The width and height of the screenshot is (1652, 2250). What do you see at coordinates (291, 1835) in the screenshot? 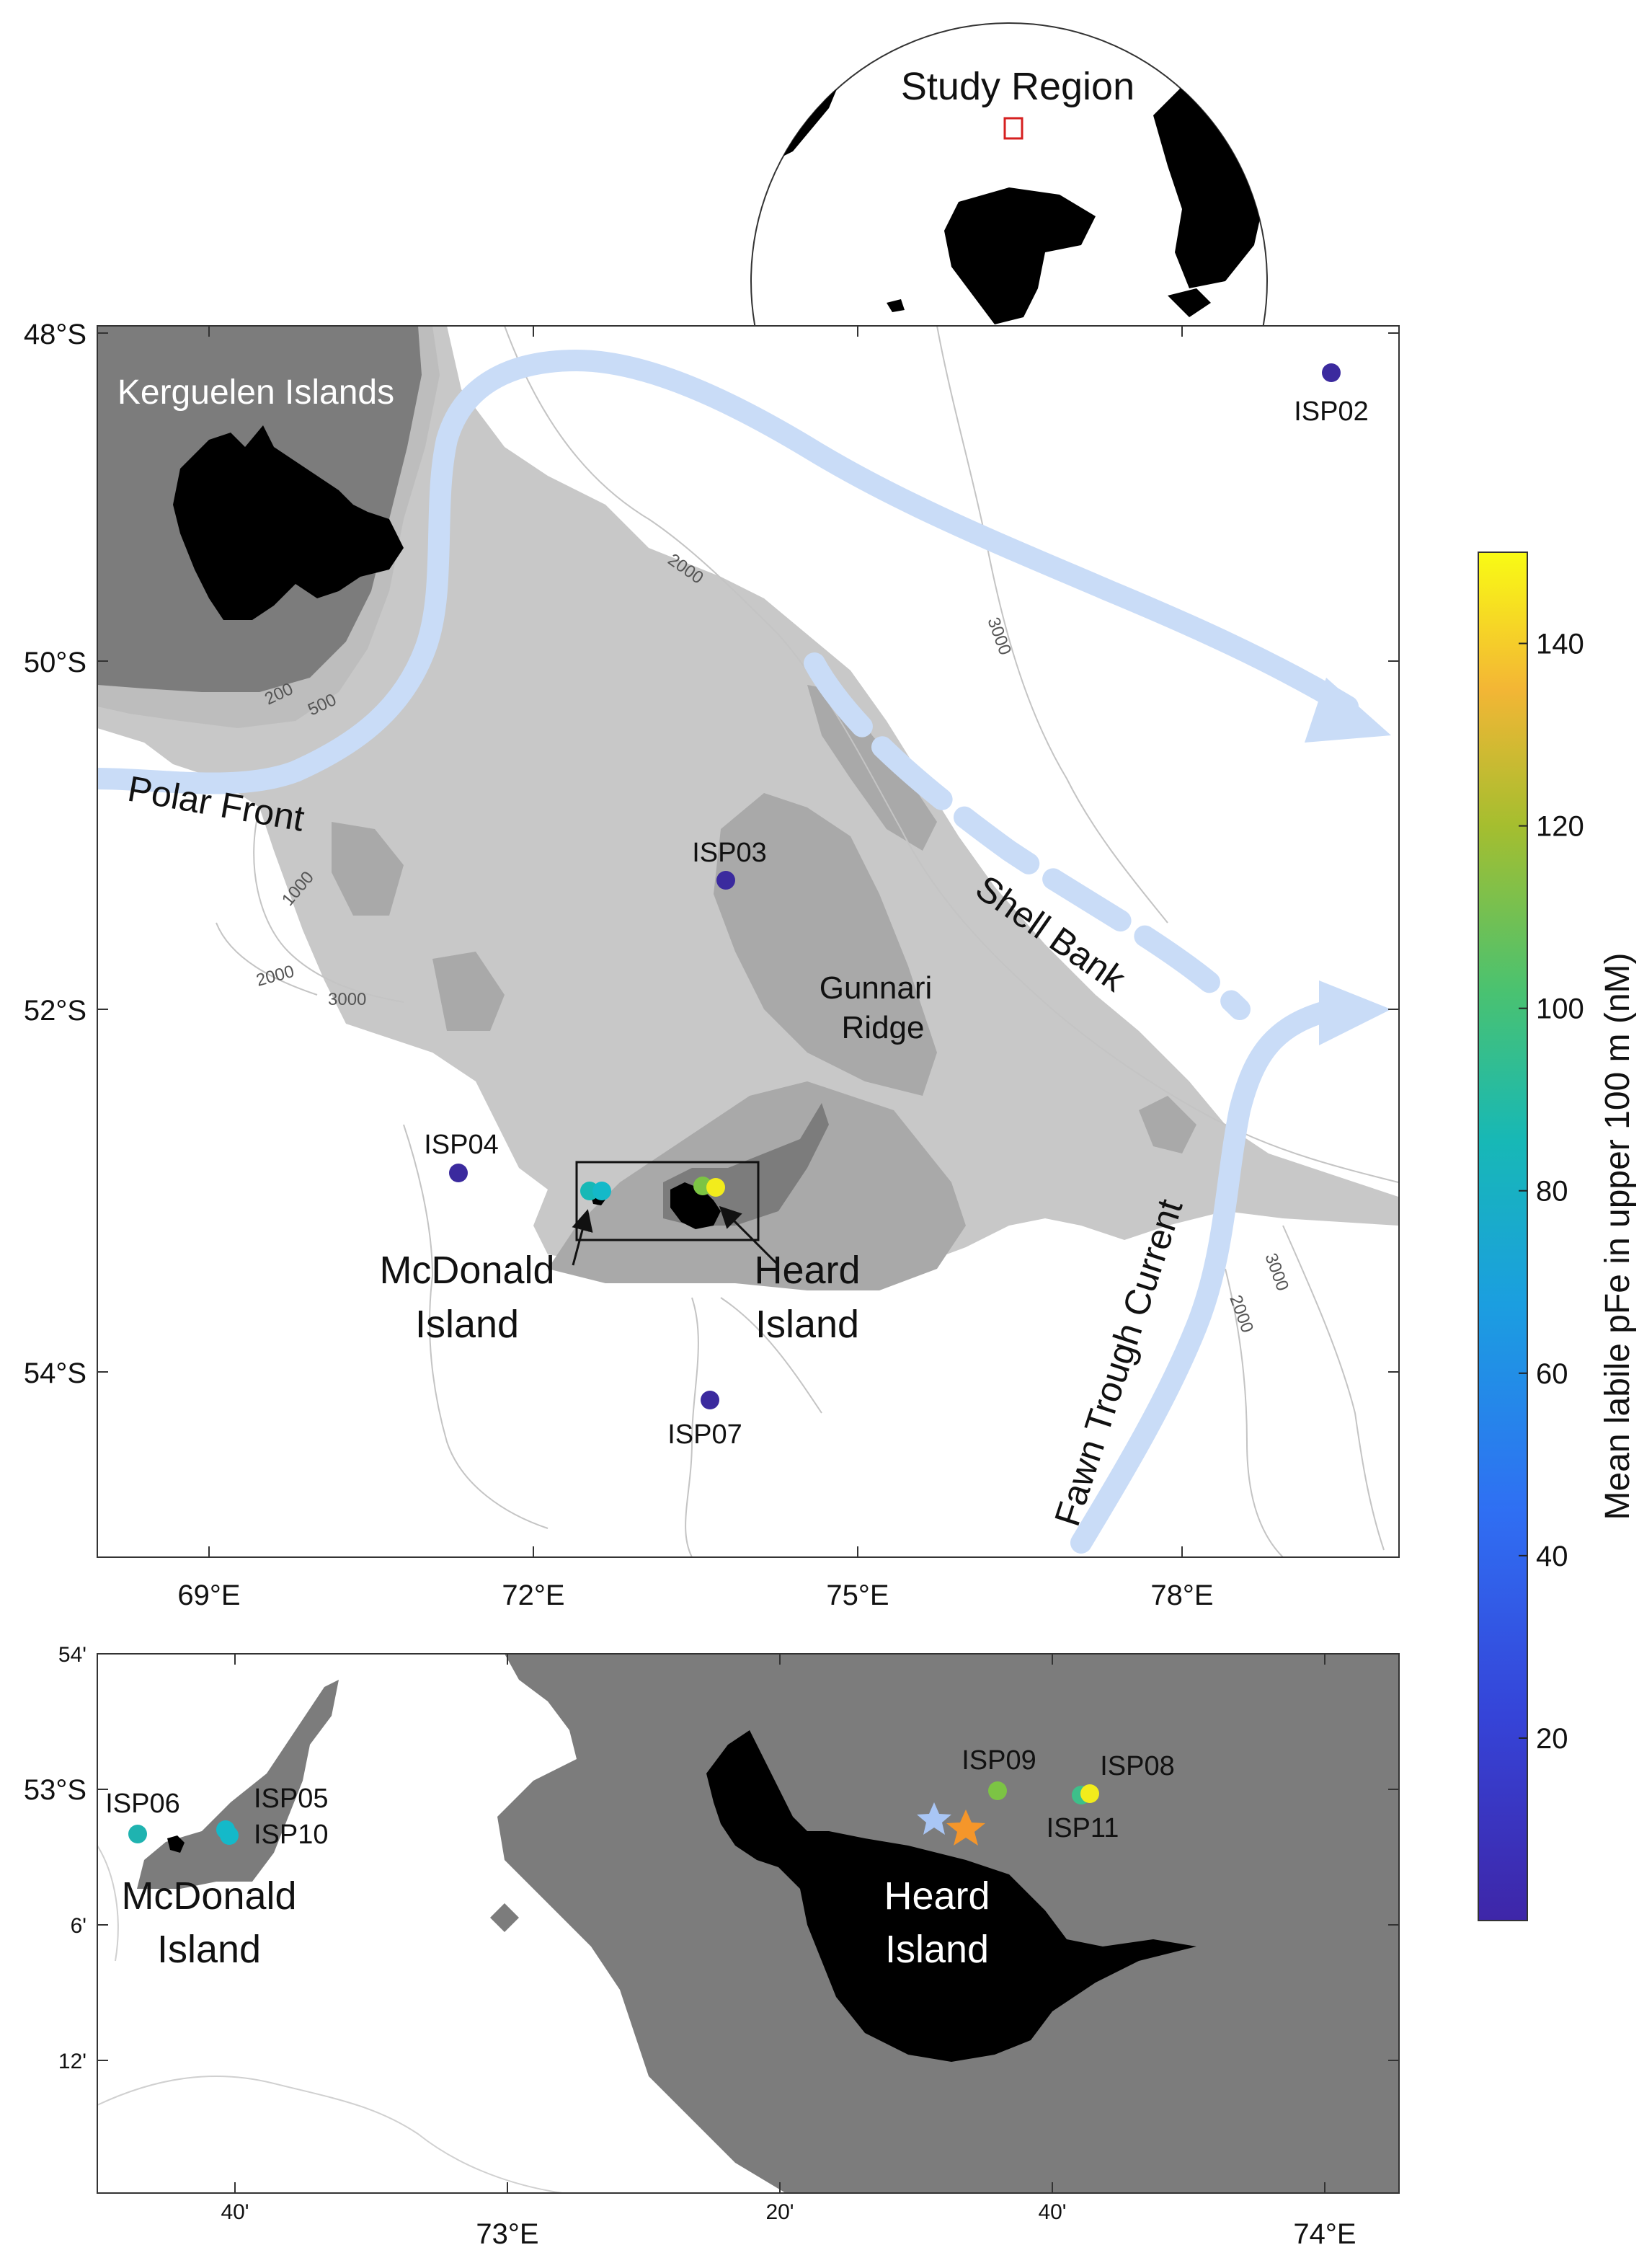
I see `zoom-station-isp10-label: ISP10` at bounding box center [291, 1835].